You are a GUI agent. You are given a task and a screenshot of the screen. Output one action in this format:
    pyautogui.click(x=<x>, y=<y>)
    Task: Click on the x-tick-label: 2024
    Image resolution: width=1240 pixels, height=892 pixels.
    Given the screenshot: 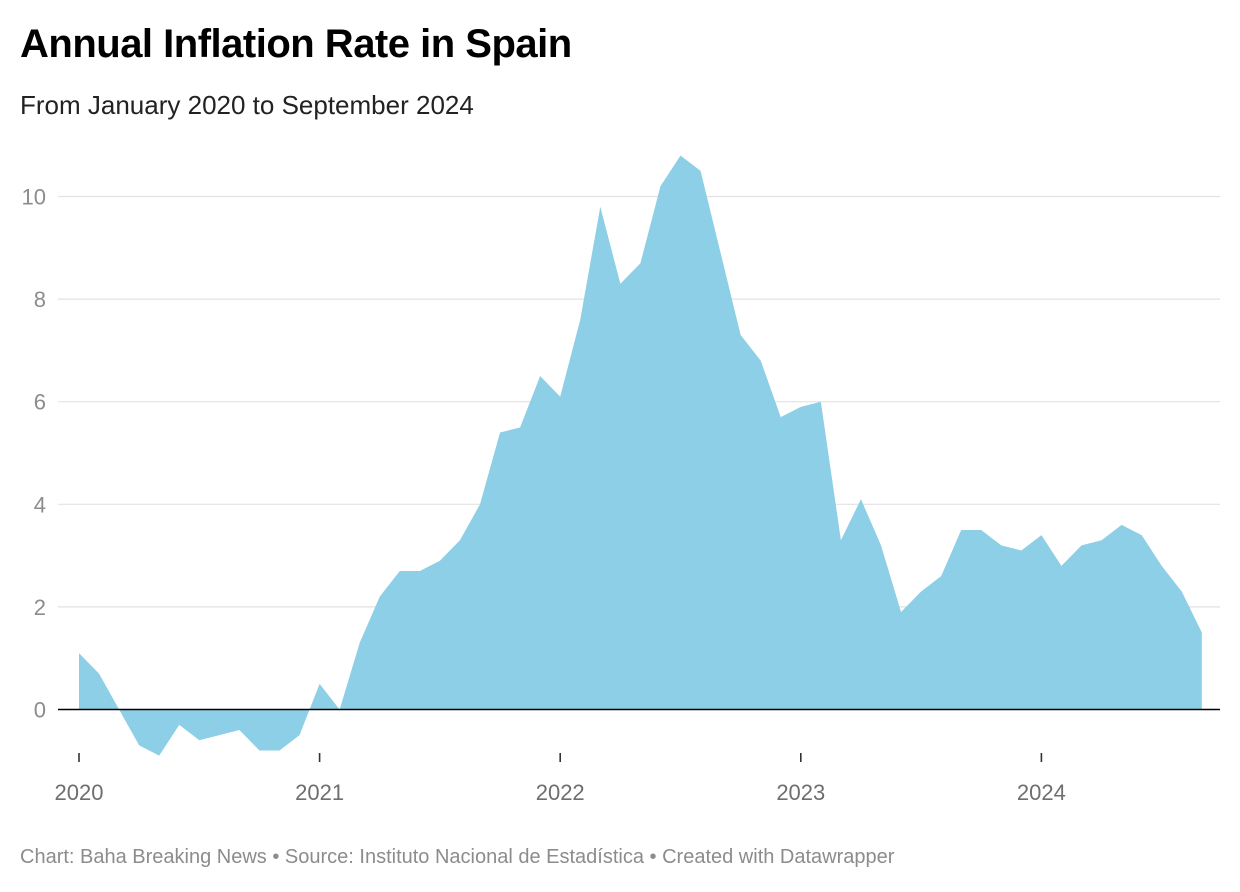 What is the action you would take?
    pyautogui.click(x=1041, y=792)
    